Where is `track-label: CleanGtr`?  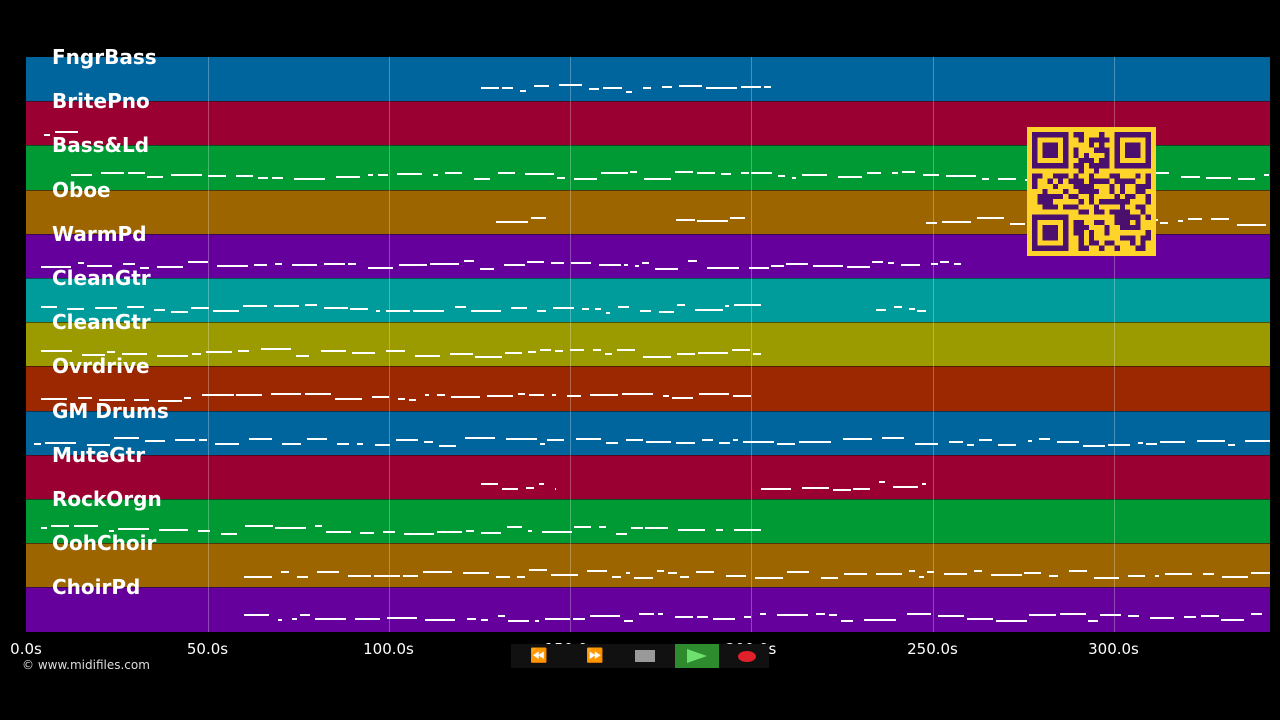 track-label: CleanGtr is located at coordinates (101, 278).